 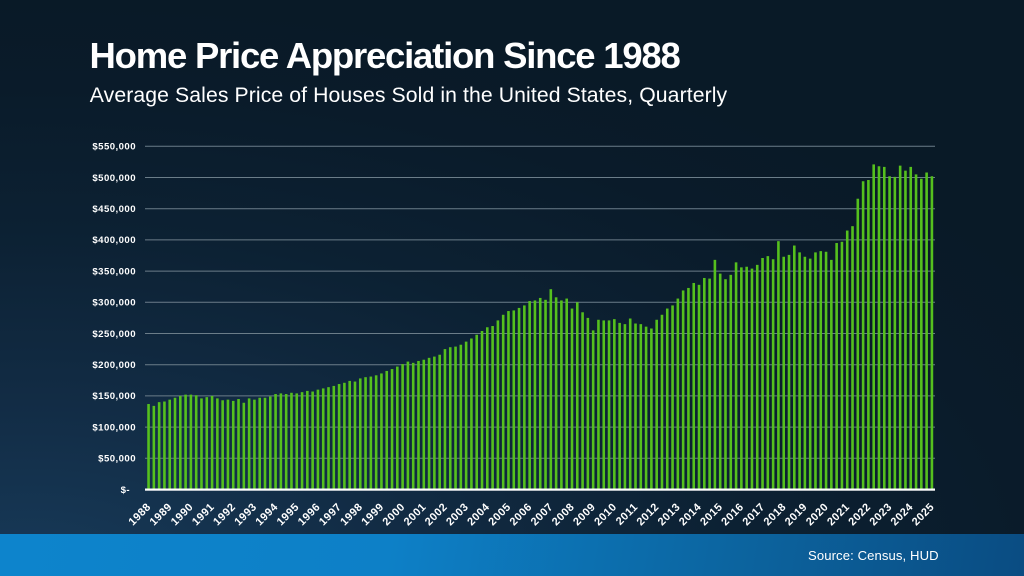 What do you see at coordinates (394, 514) in the screenshot?
I see `svg-text: 2000` at bounding box center [394, 514].